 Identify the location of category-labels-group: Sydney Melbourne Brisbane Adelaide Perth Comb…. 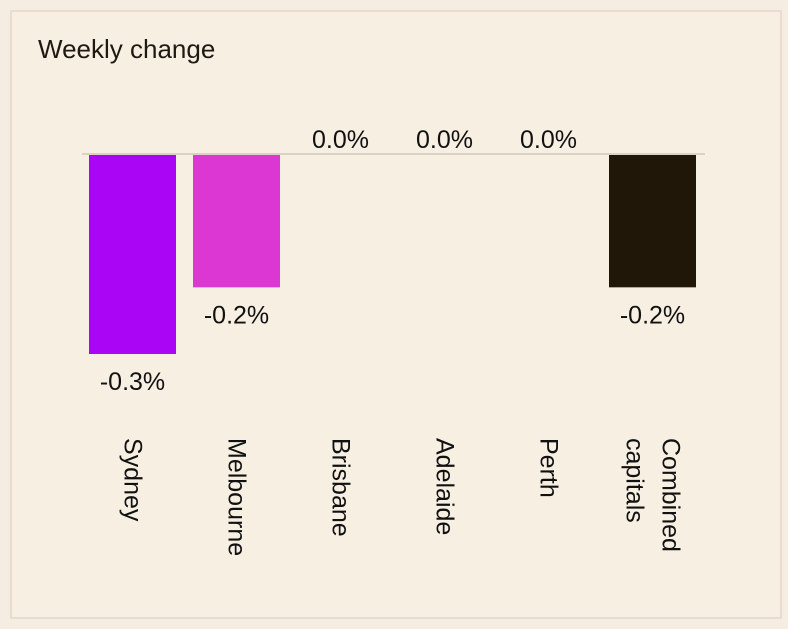
(402, 497).